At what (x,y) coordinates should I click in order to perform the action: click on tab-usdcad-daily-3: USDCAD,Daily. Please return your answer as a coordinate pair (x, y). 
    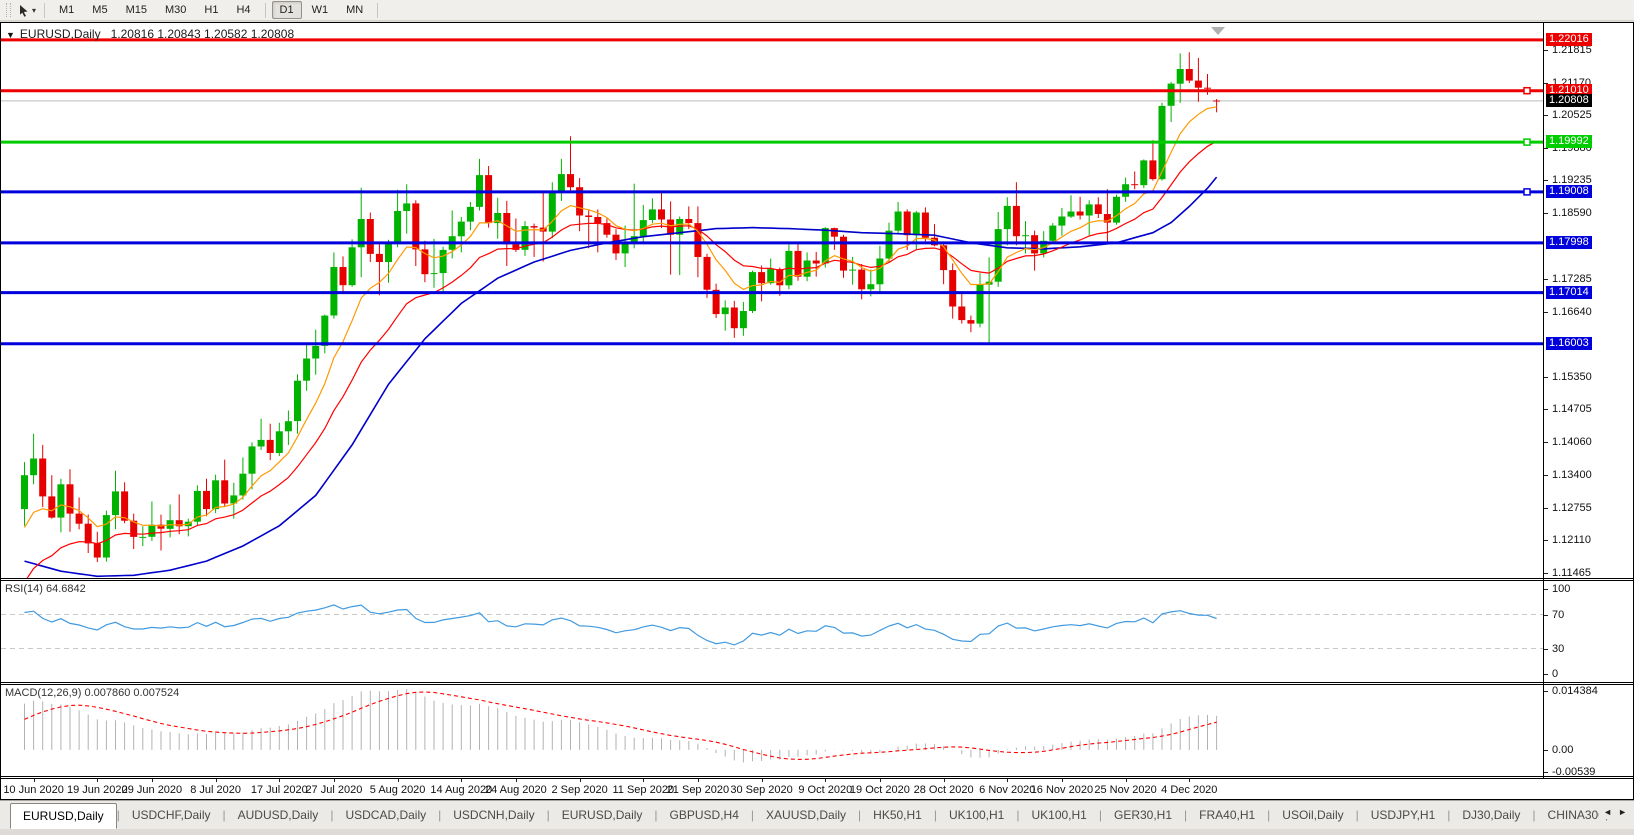
    Looking at the image, I should click on (386, 815).